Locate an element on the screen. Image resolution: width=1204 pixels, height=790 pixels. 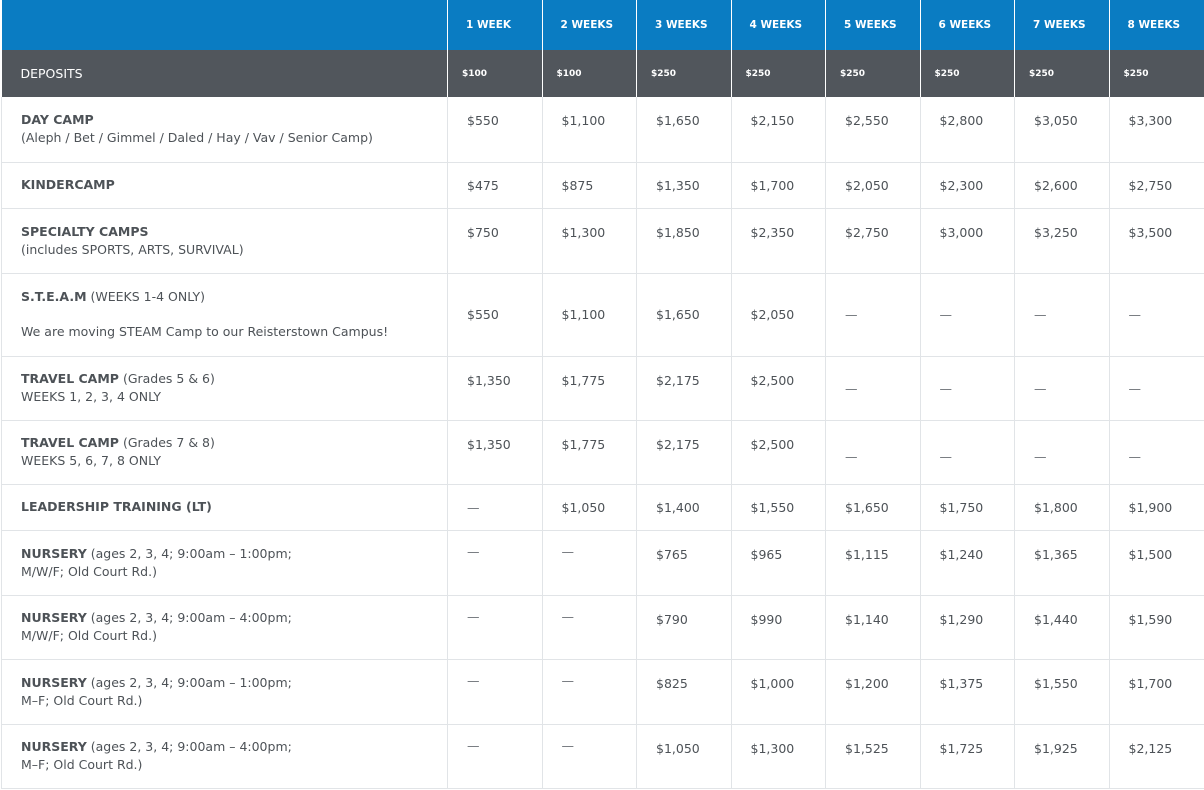
price-cell: $1,900 is located at coordinates (1156, 507).